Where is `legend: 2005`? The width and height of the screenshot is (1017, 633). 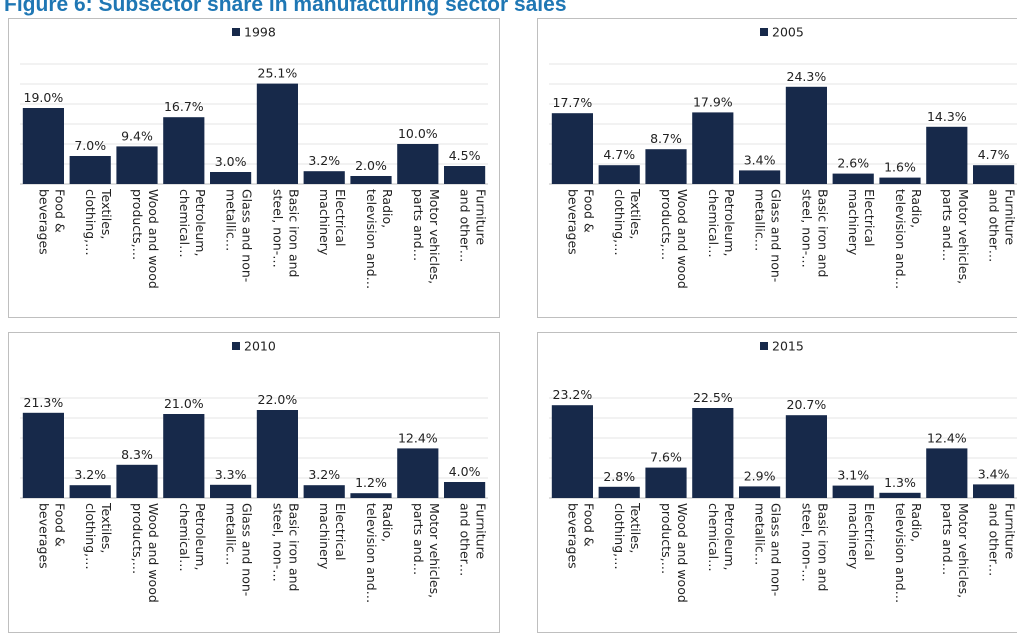 legend: 2005 is located at coordinates (782, 32).